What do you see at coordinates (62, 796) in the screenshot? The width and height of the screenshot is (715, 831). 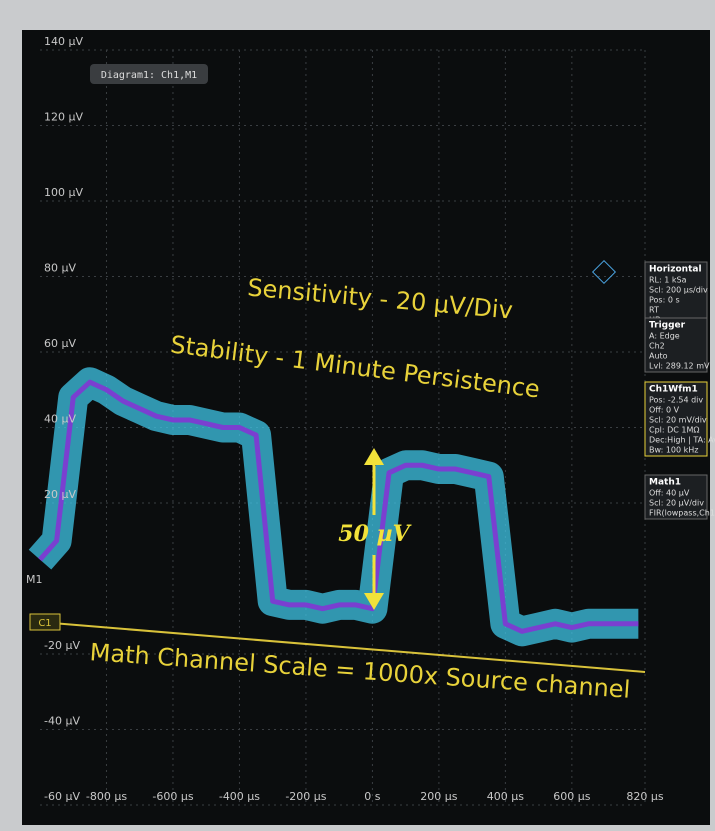 I see `y-tick-label: -60 µV` at bounding box center [62, 796].